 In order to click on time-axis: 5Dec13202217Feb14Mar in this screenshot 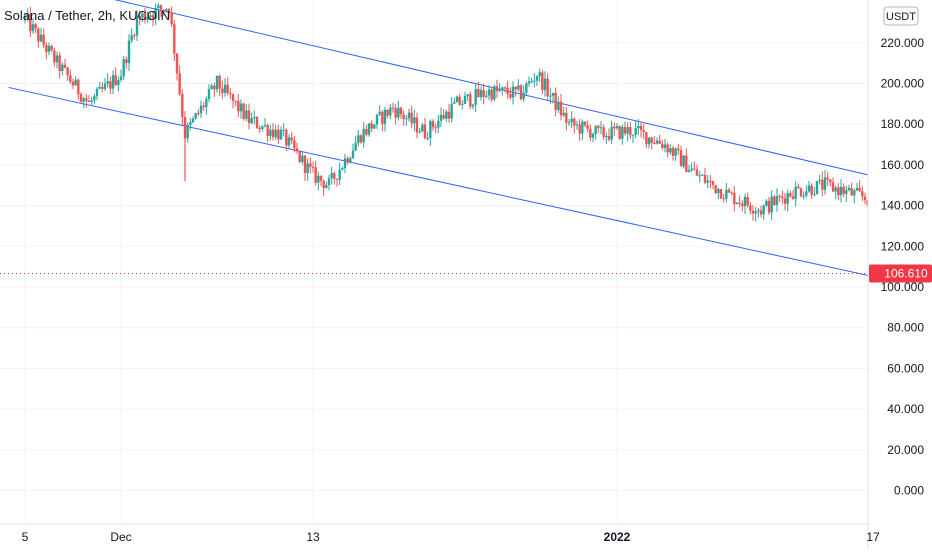, I will do `click(477, 537)`.